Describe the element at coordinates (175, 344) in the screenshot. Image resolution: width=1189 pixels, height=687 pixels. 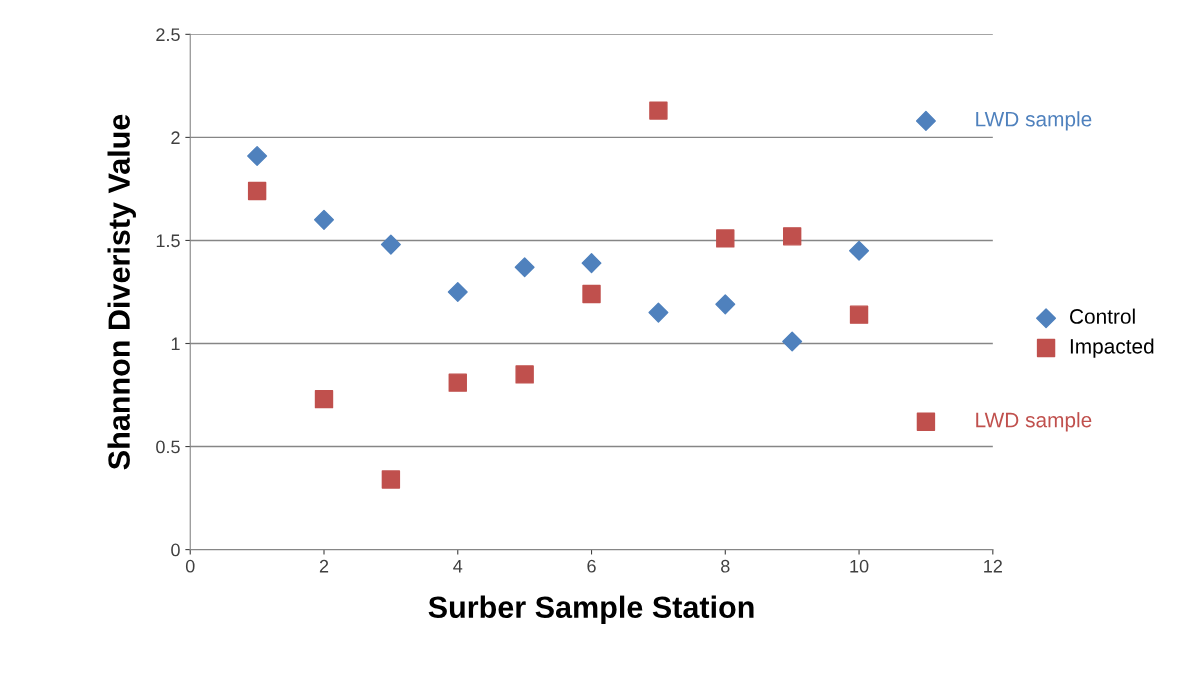
I see `y-tick-label: 1` at that location.